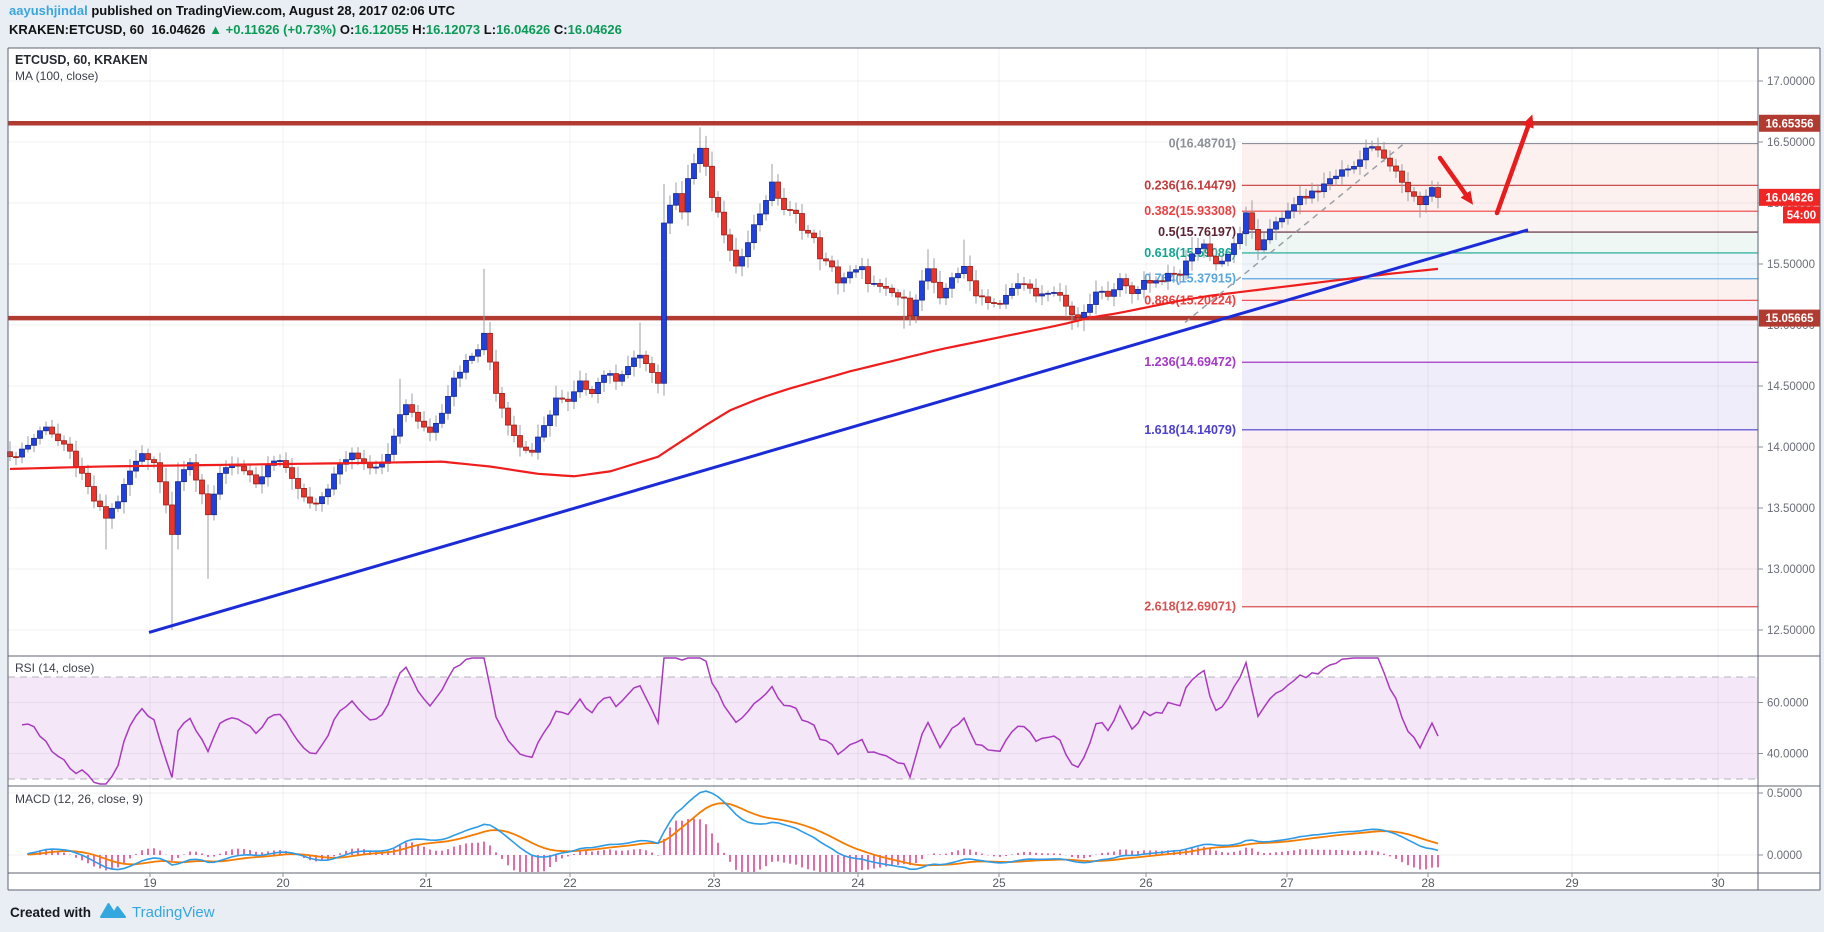  I want to click on open-label: O:, so click(347, 29).